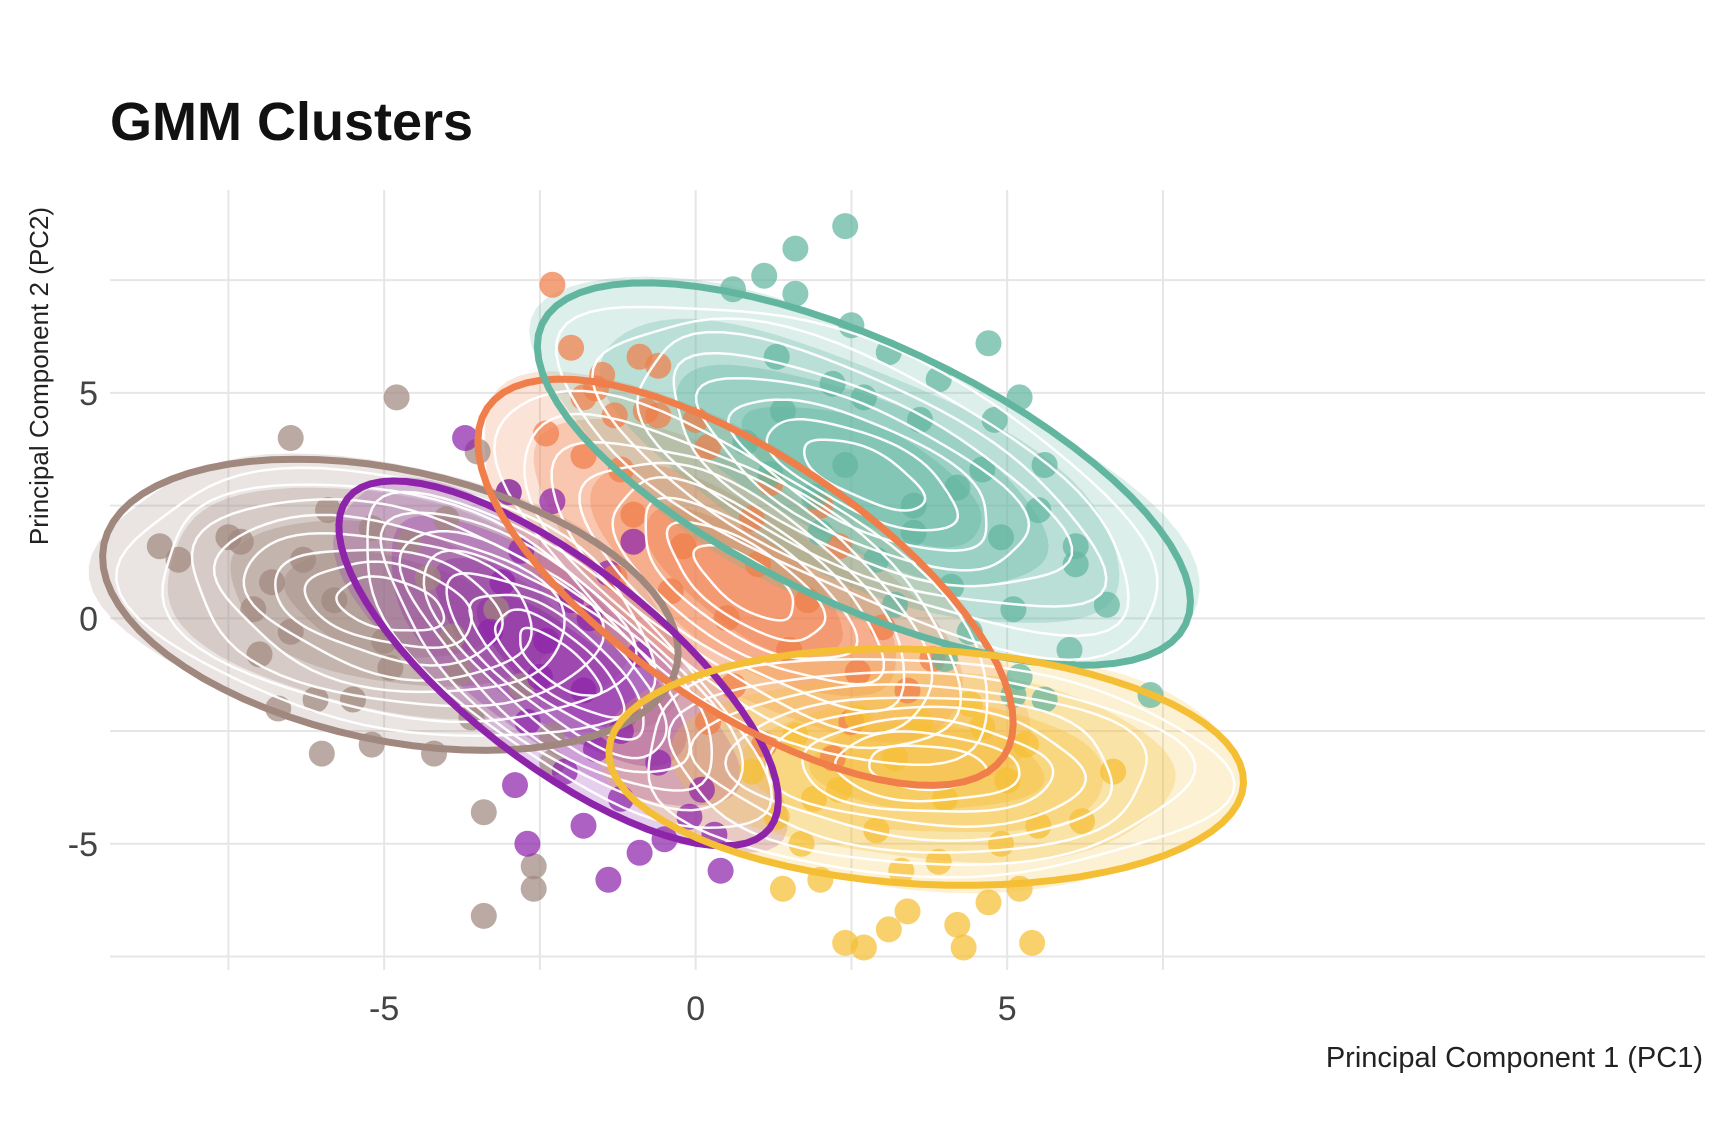 This screenshot has height=1128, width=1720. Describe the element at coordinates (88, 619) in the screenshot. I see `y-tick-label: 0` at that location.